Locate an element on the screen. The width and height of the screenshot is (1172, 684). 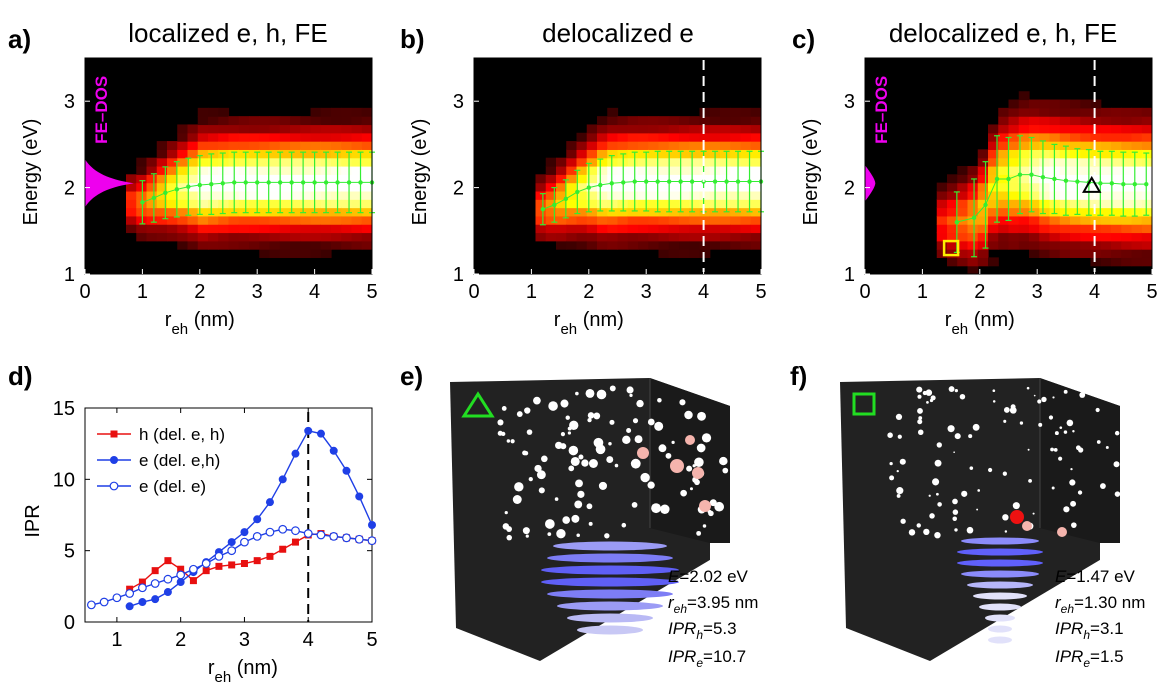
y-axis-label: IPR is located at coordinates (33, 520).